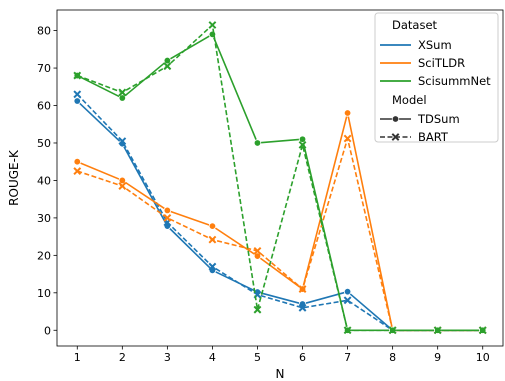 The width and height of the screenshot is (505, 381). I want to click on legend-marker-circle, so click(395, 119).